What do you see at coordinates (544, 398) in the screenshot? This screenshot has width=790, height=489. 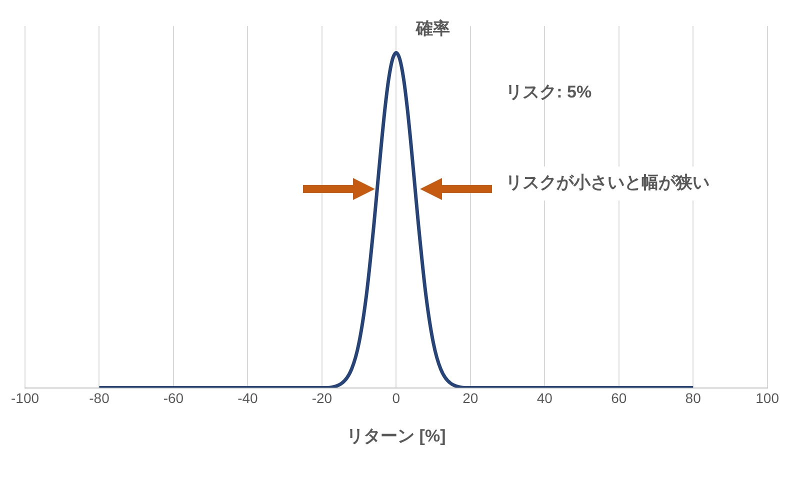 I see `x-tick-label: 40` at bounding box center [544, 398].